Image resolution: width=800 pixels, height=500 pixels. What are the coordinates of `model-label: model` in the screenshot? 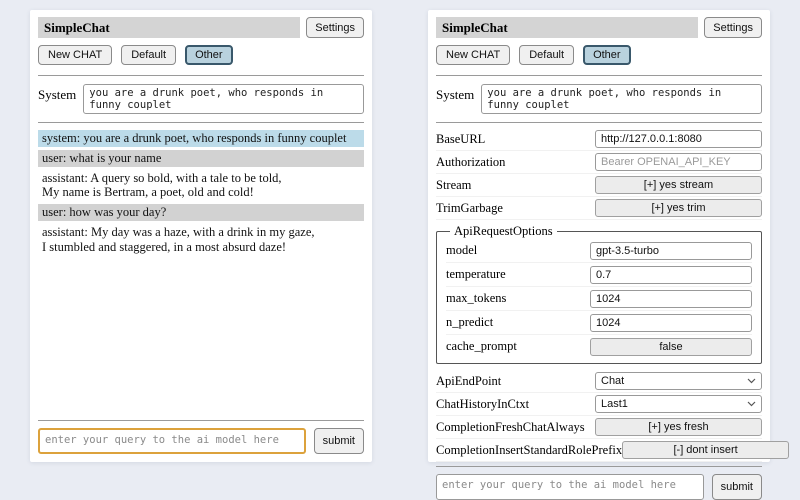 It's located at (462, 250).